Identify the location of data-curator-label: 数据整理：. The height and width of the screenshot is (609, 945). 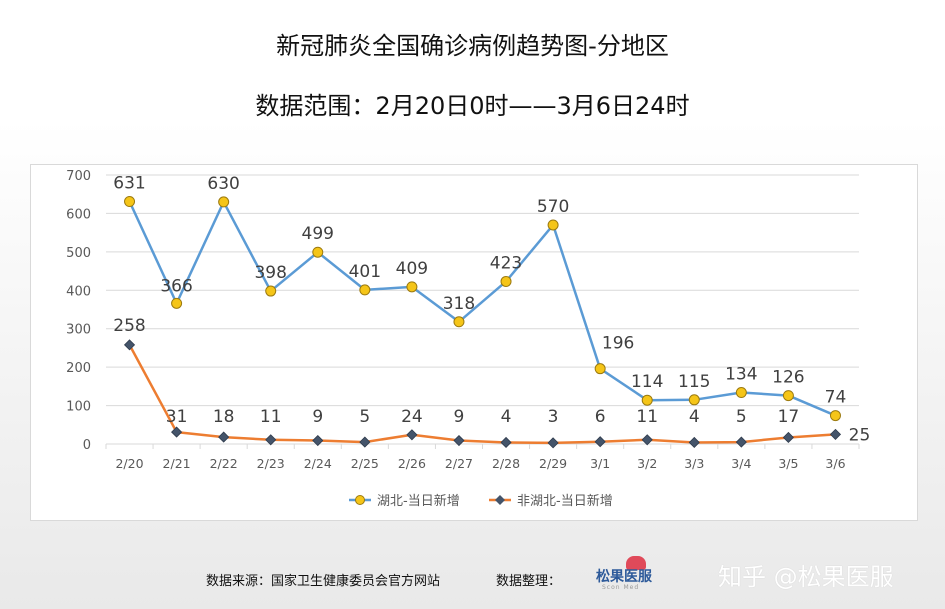
(529, 581).